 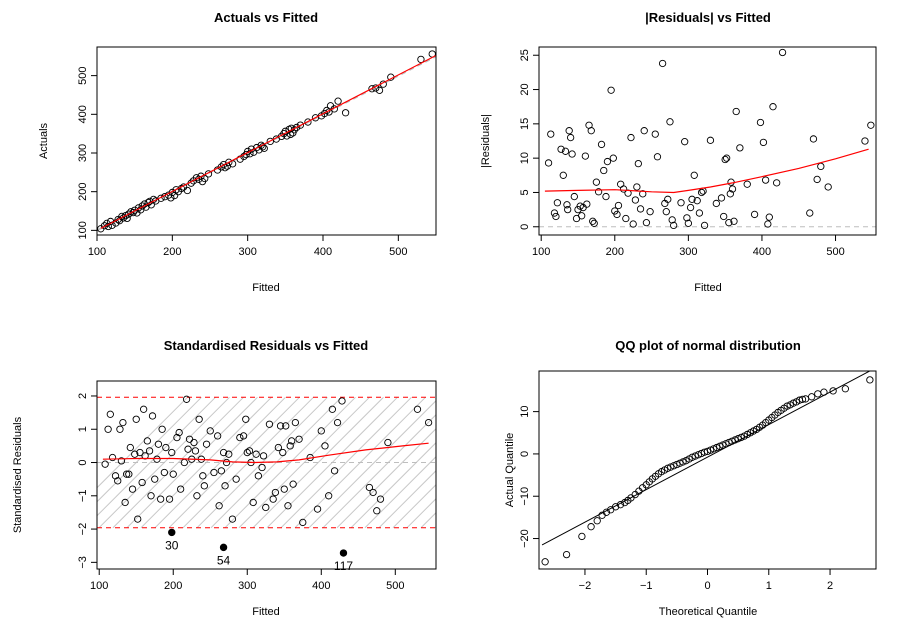 I want to click on plot-area: 100 200 300 400 500 0 5 10 15 20 25, so click(x=698, y=152).